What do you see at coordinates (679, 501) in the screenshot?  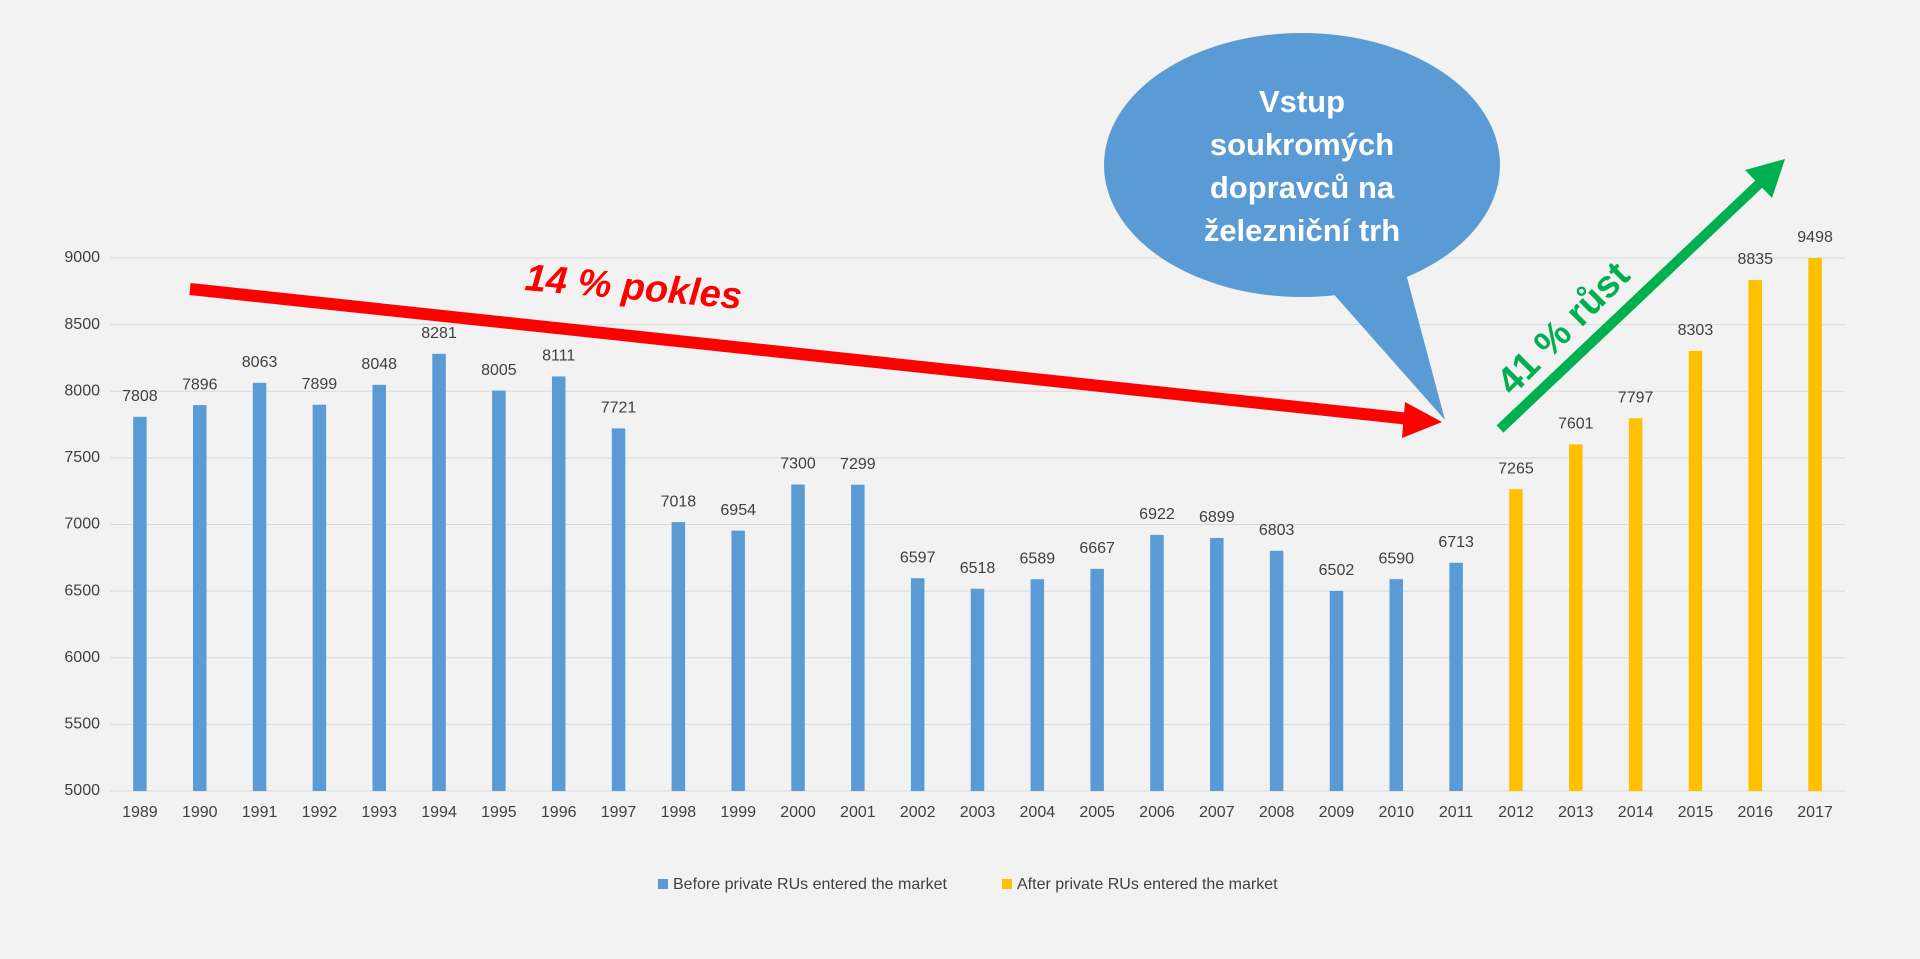 I see `data-label: 7018` at bounding box center [679, 501].